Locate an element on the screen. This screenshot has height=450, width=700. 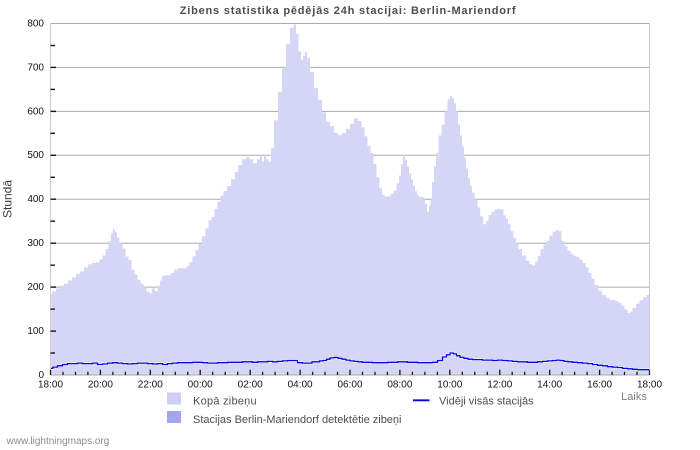
svg-text: 400 is located at coordinates (35, 199).